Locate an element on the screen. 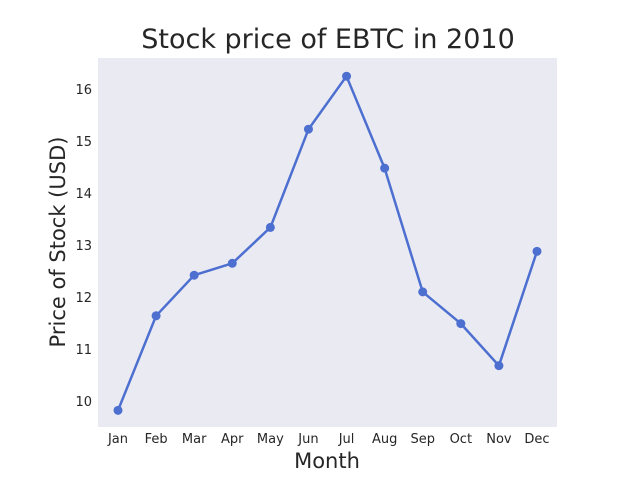  x-tick-label: Apr is located at coordinates (232, 439).